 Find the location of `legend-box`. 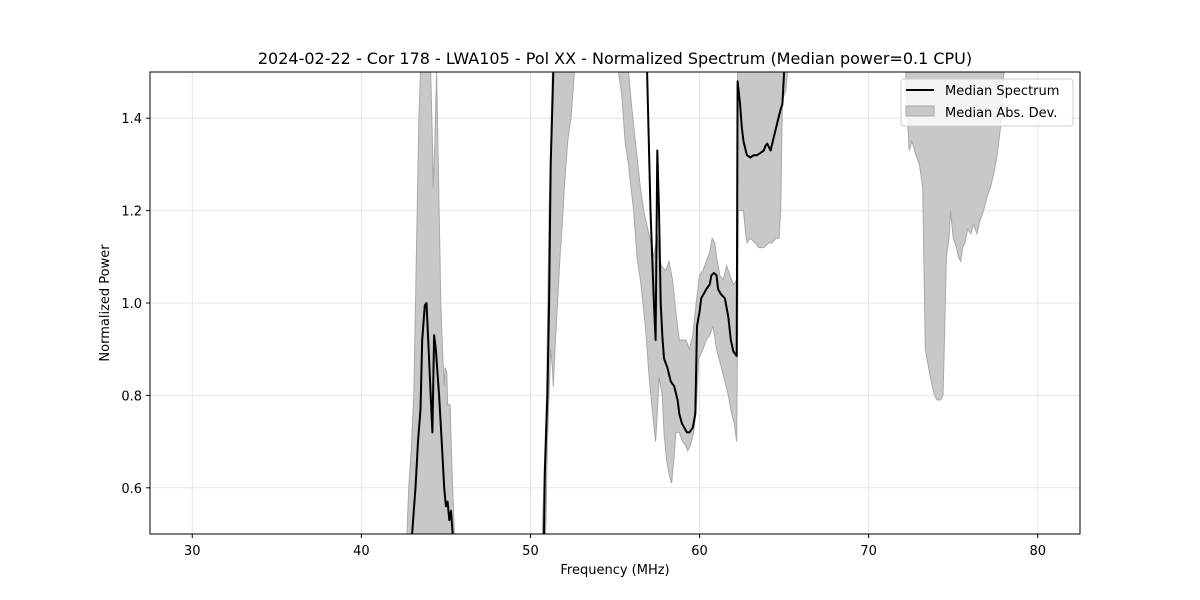

legend-box is located at coordinates (987, 102).